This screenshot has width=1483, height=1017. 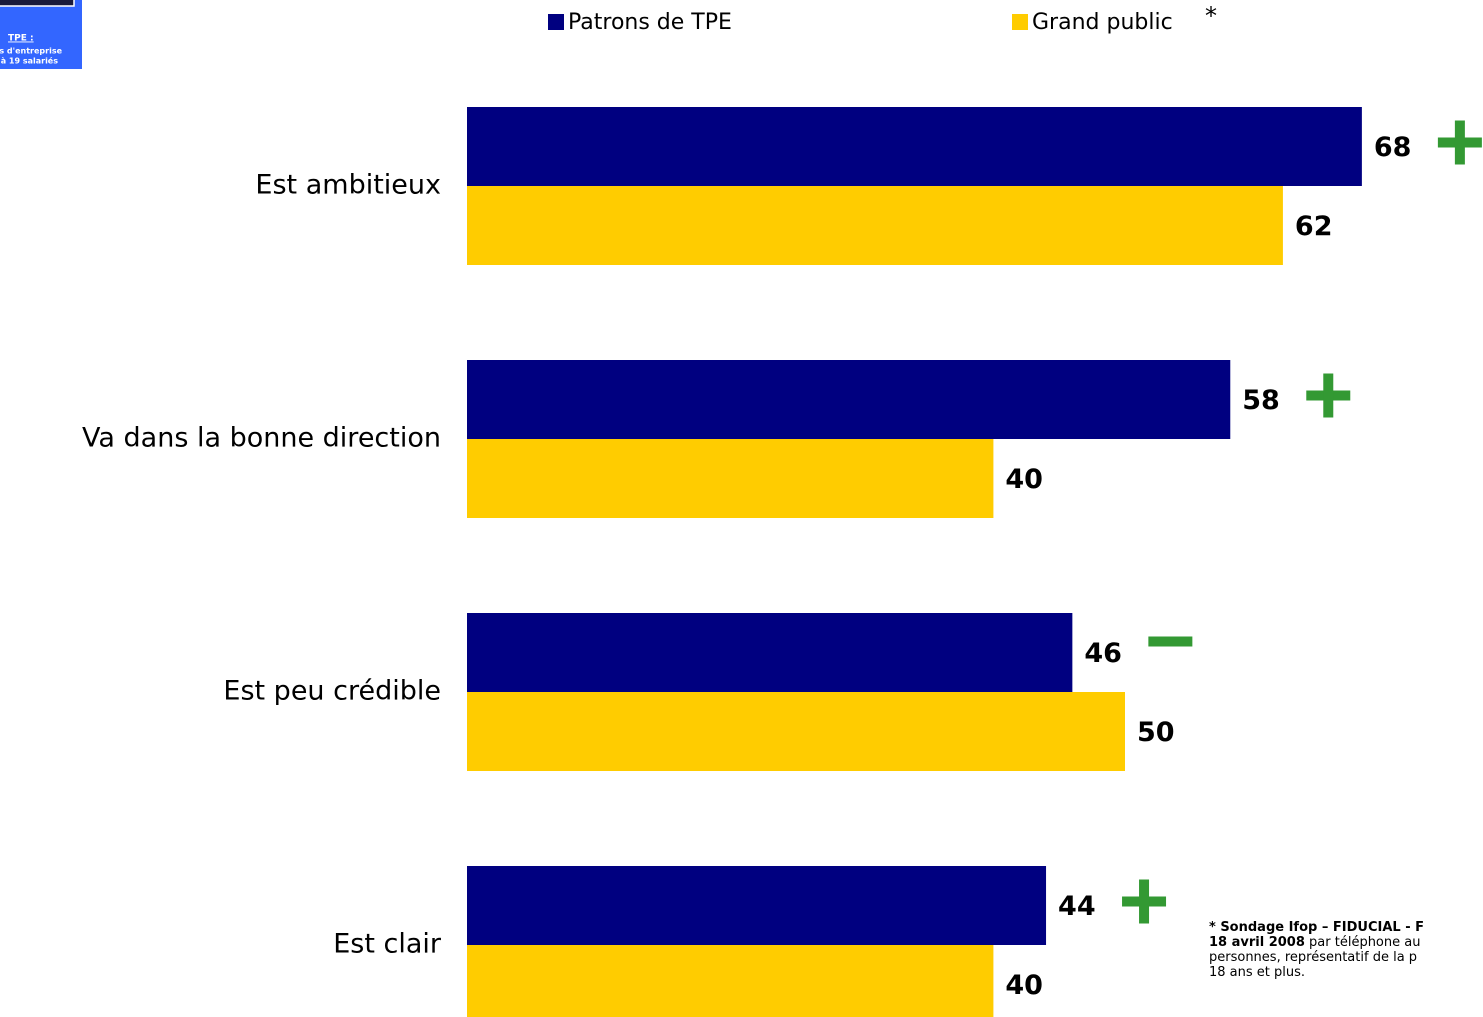 What do you see at coordinates (30, 61) in the screenshot?
I see `badge-text: à 19 salariés` at bounding box center [30, 61].